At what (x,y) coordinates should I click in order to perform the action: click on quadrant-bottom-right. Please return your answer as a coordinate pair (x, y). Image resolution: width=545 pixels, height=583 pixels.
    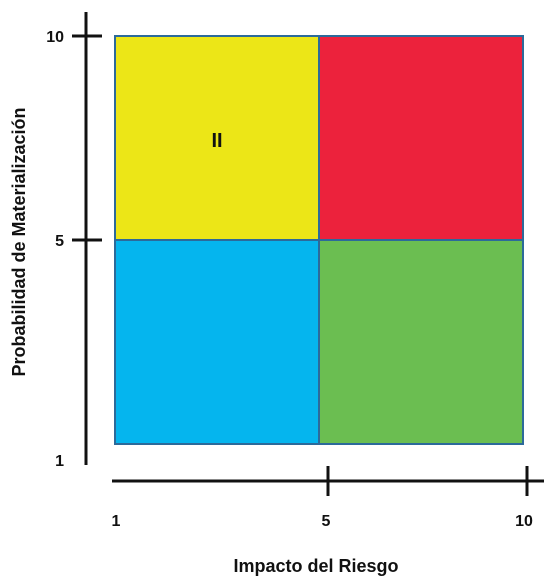
    Looking at the image, I should click on (421, 342).